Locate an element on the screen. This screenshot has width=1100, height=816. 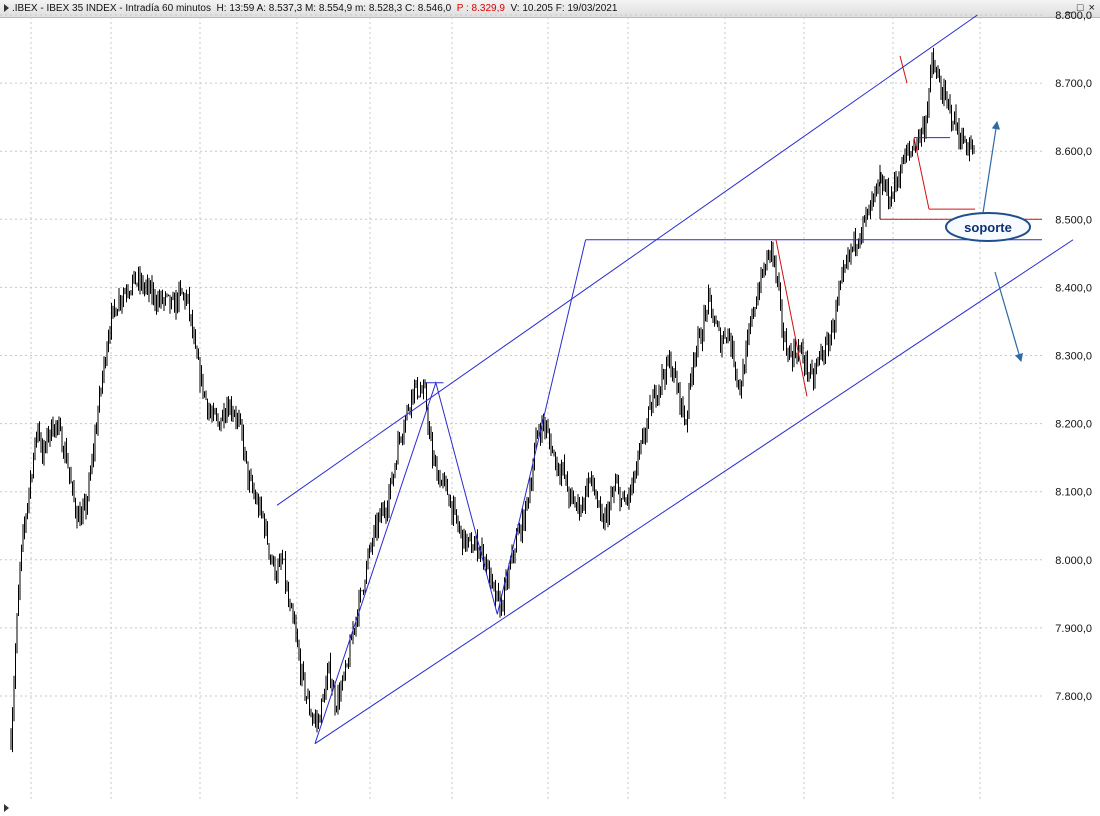
y-tick-label: 8.200,0 is located at coordinates (1073, 425).